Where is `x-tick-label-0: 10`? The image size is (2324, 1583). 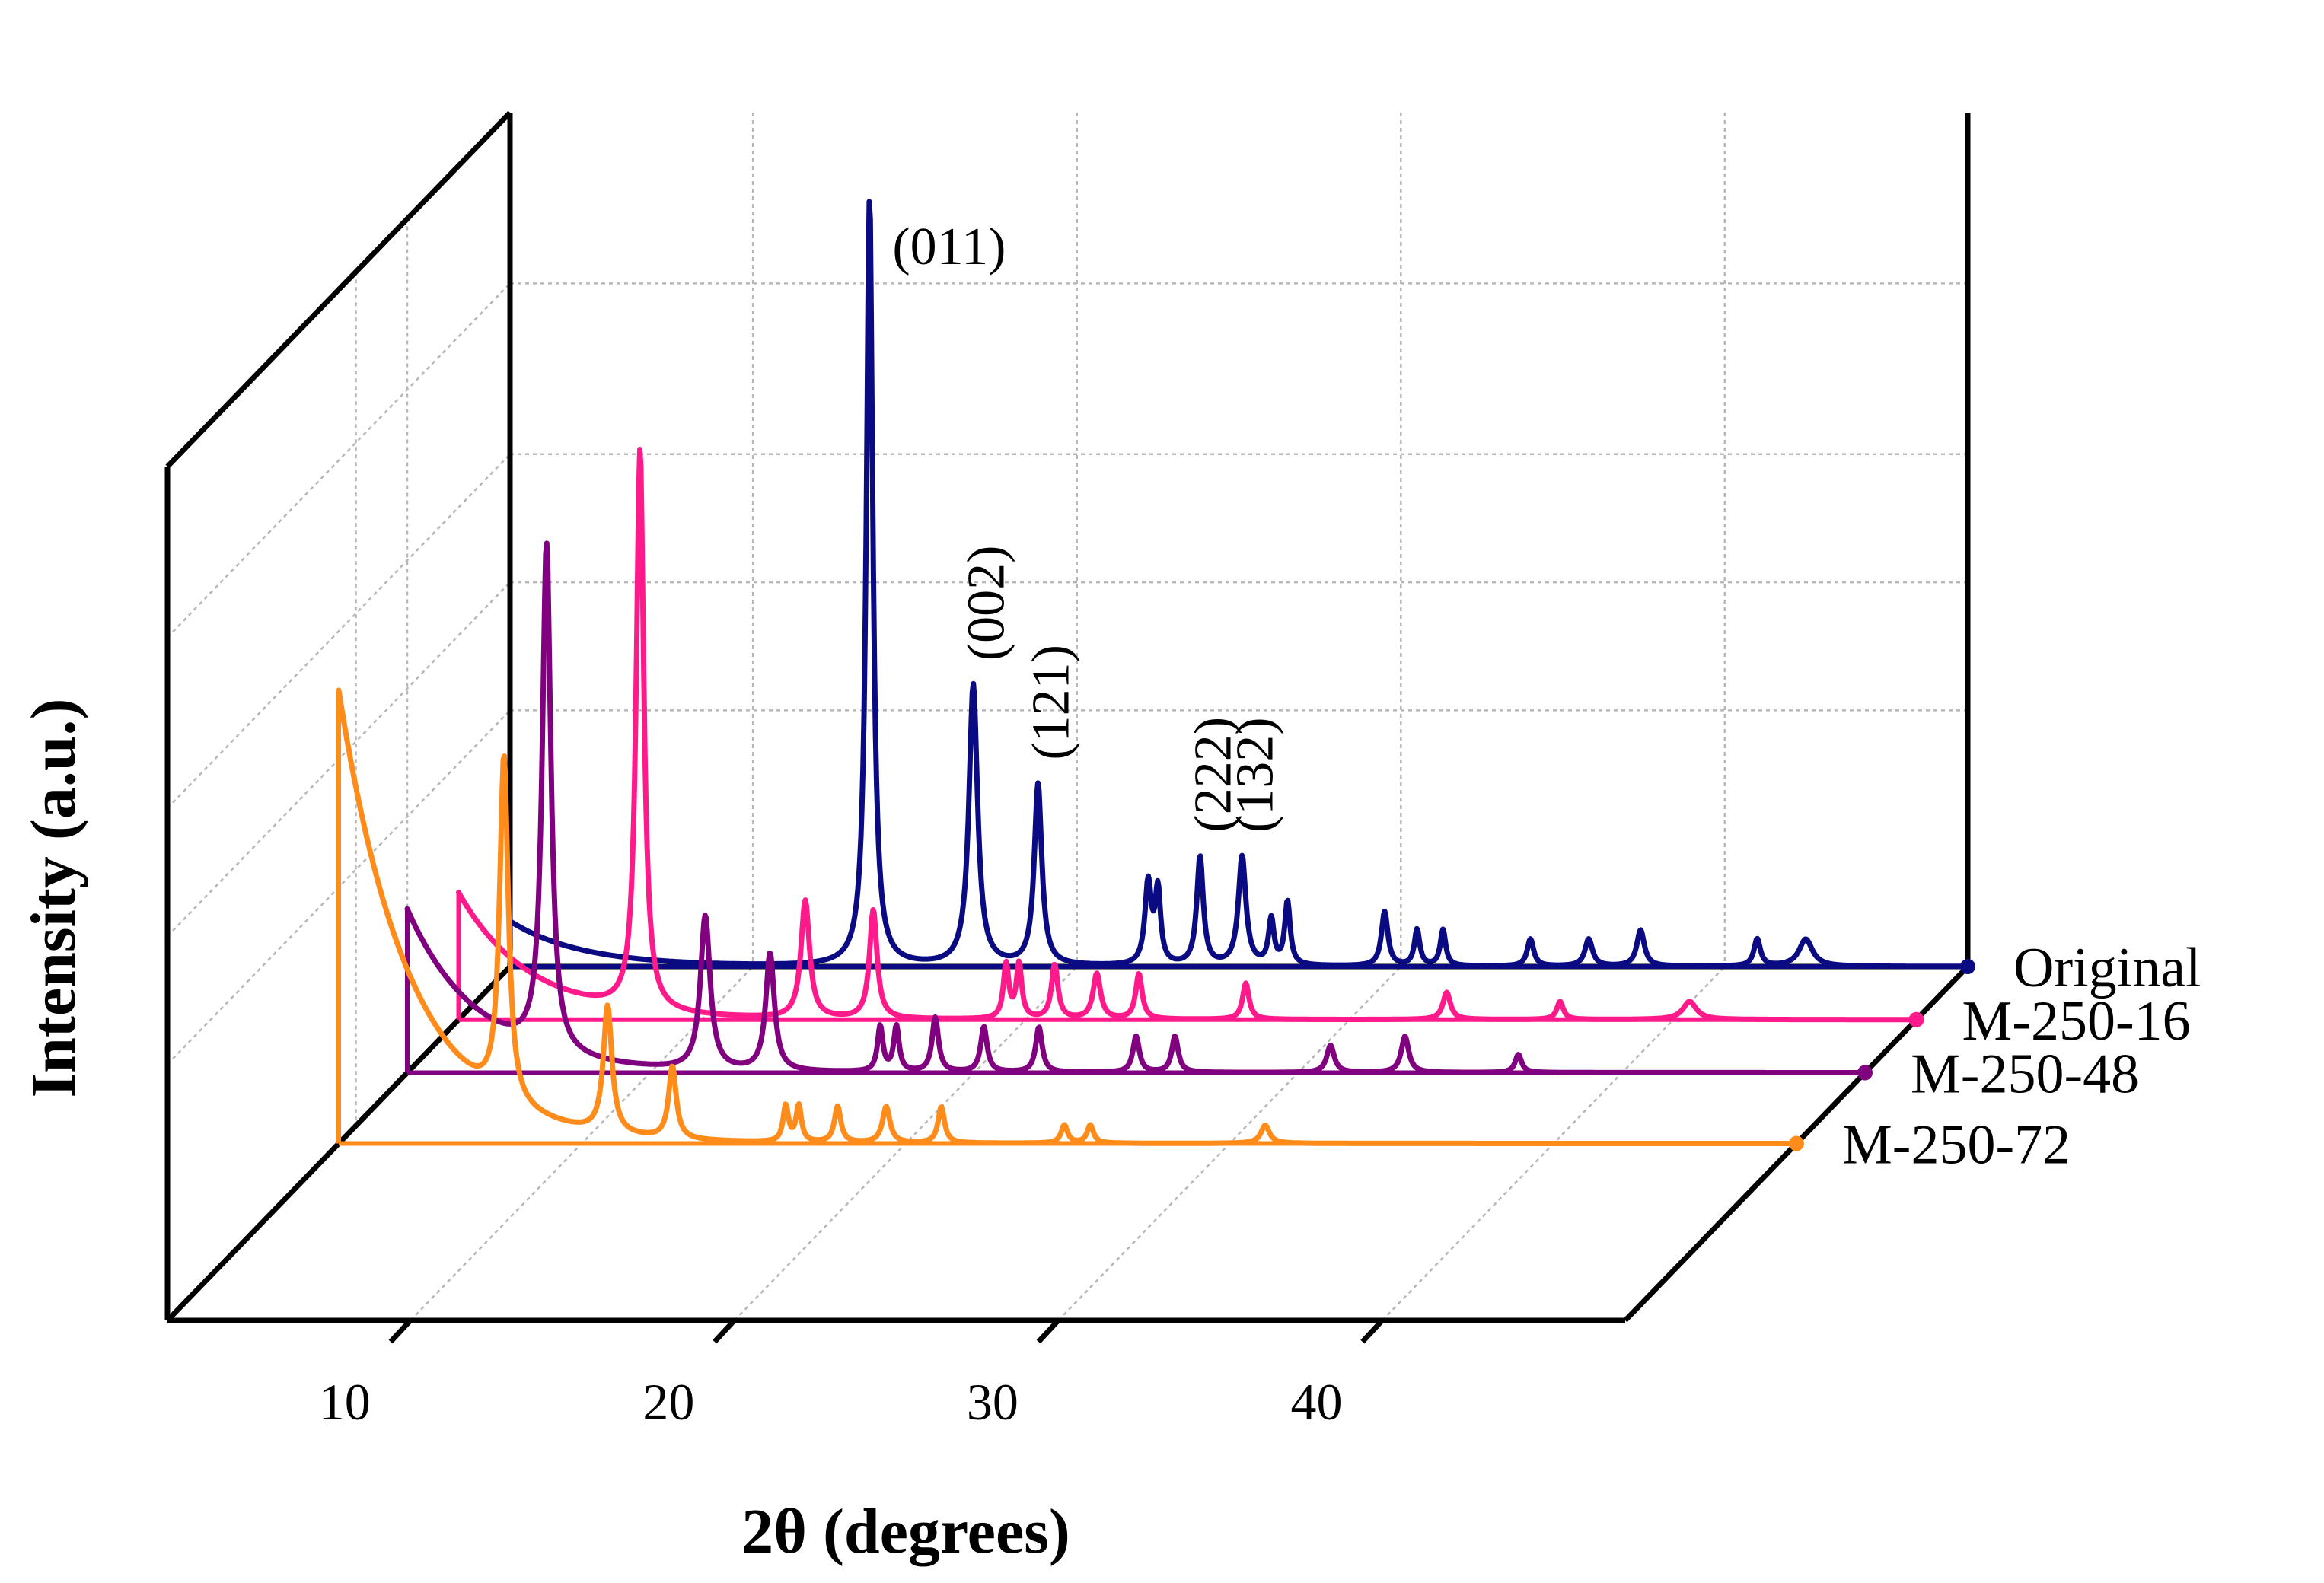
x-tick-label-0: 10 is located at coordinates (345, 1402).